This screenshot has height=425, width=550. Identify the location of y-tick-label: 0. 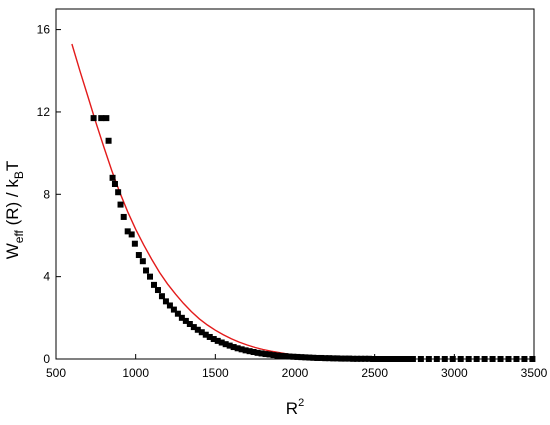
(46, 359).